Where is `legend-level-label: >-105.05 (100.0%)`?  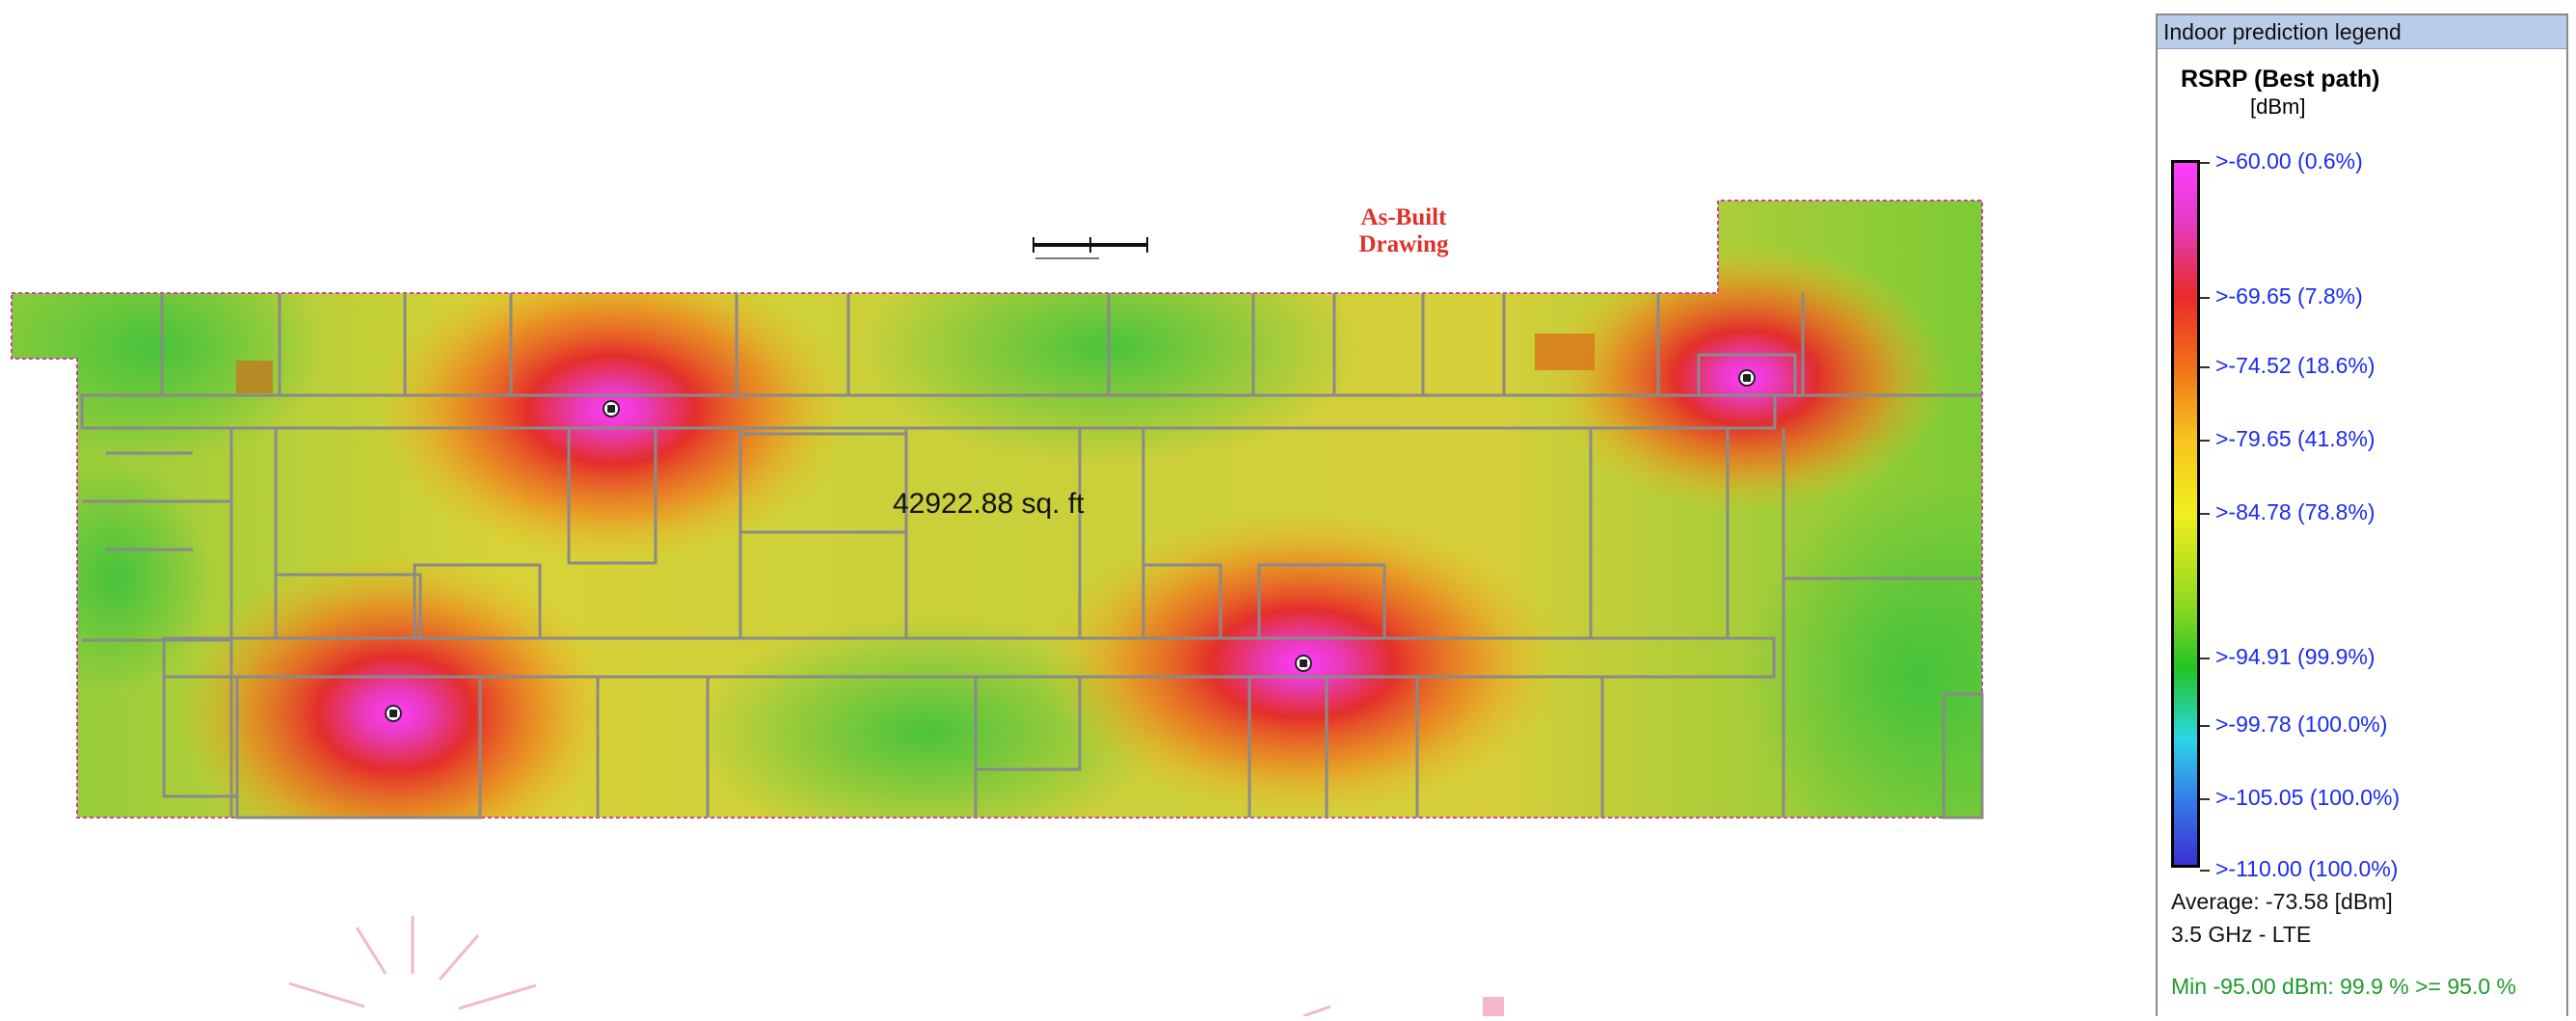
legend-level-label: >-105.05 (100.0%) is located at coordinates (2308, 797).